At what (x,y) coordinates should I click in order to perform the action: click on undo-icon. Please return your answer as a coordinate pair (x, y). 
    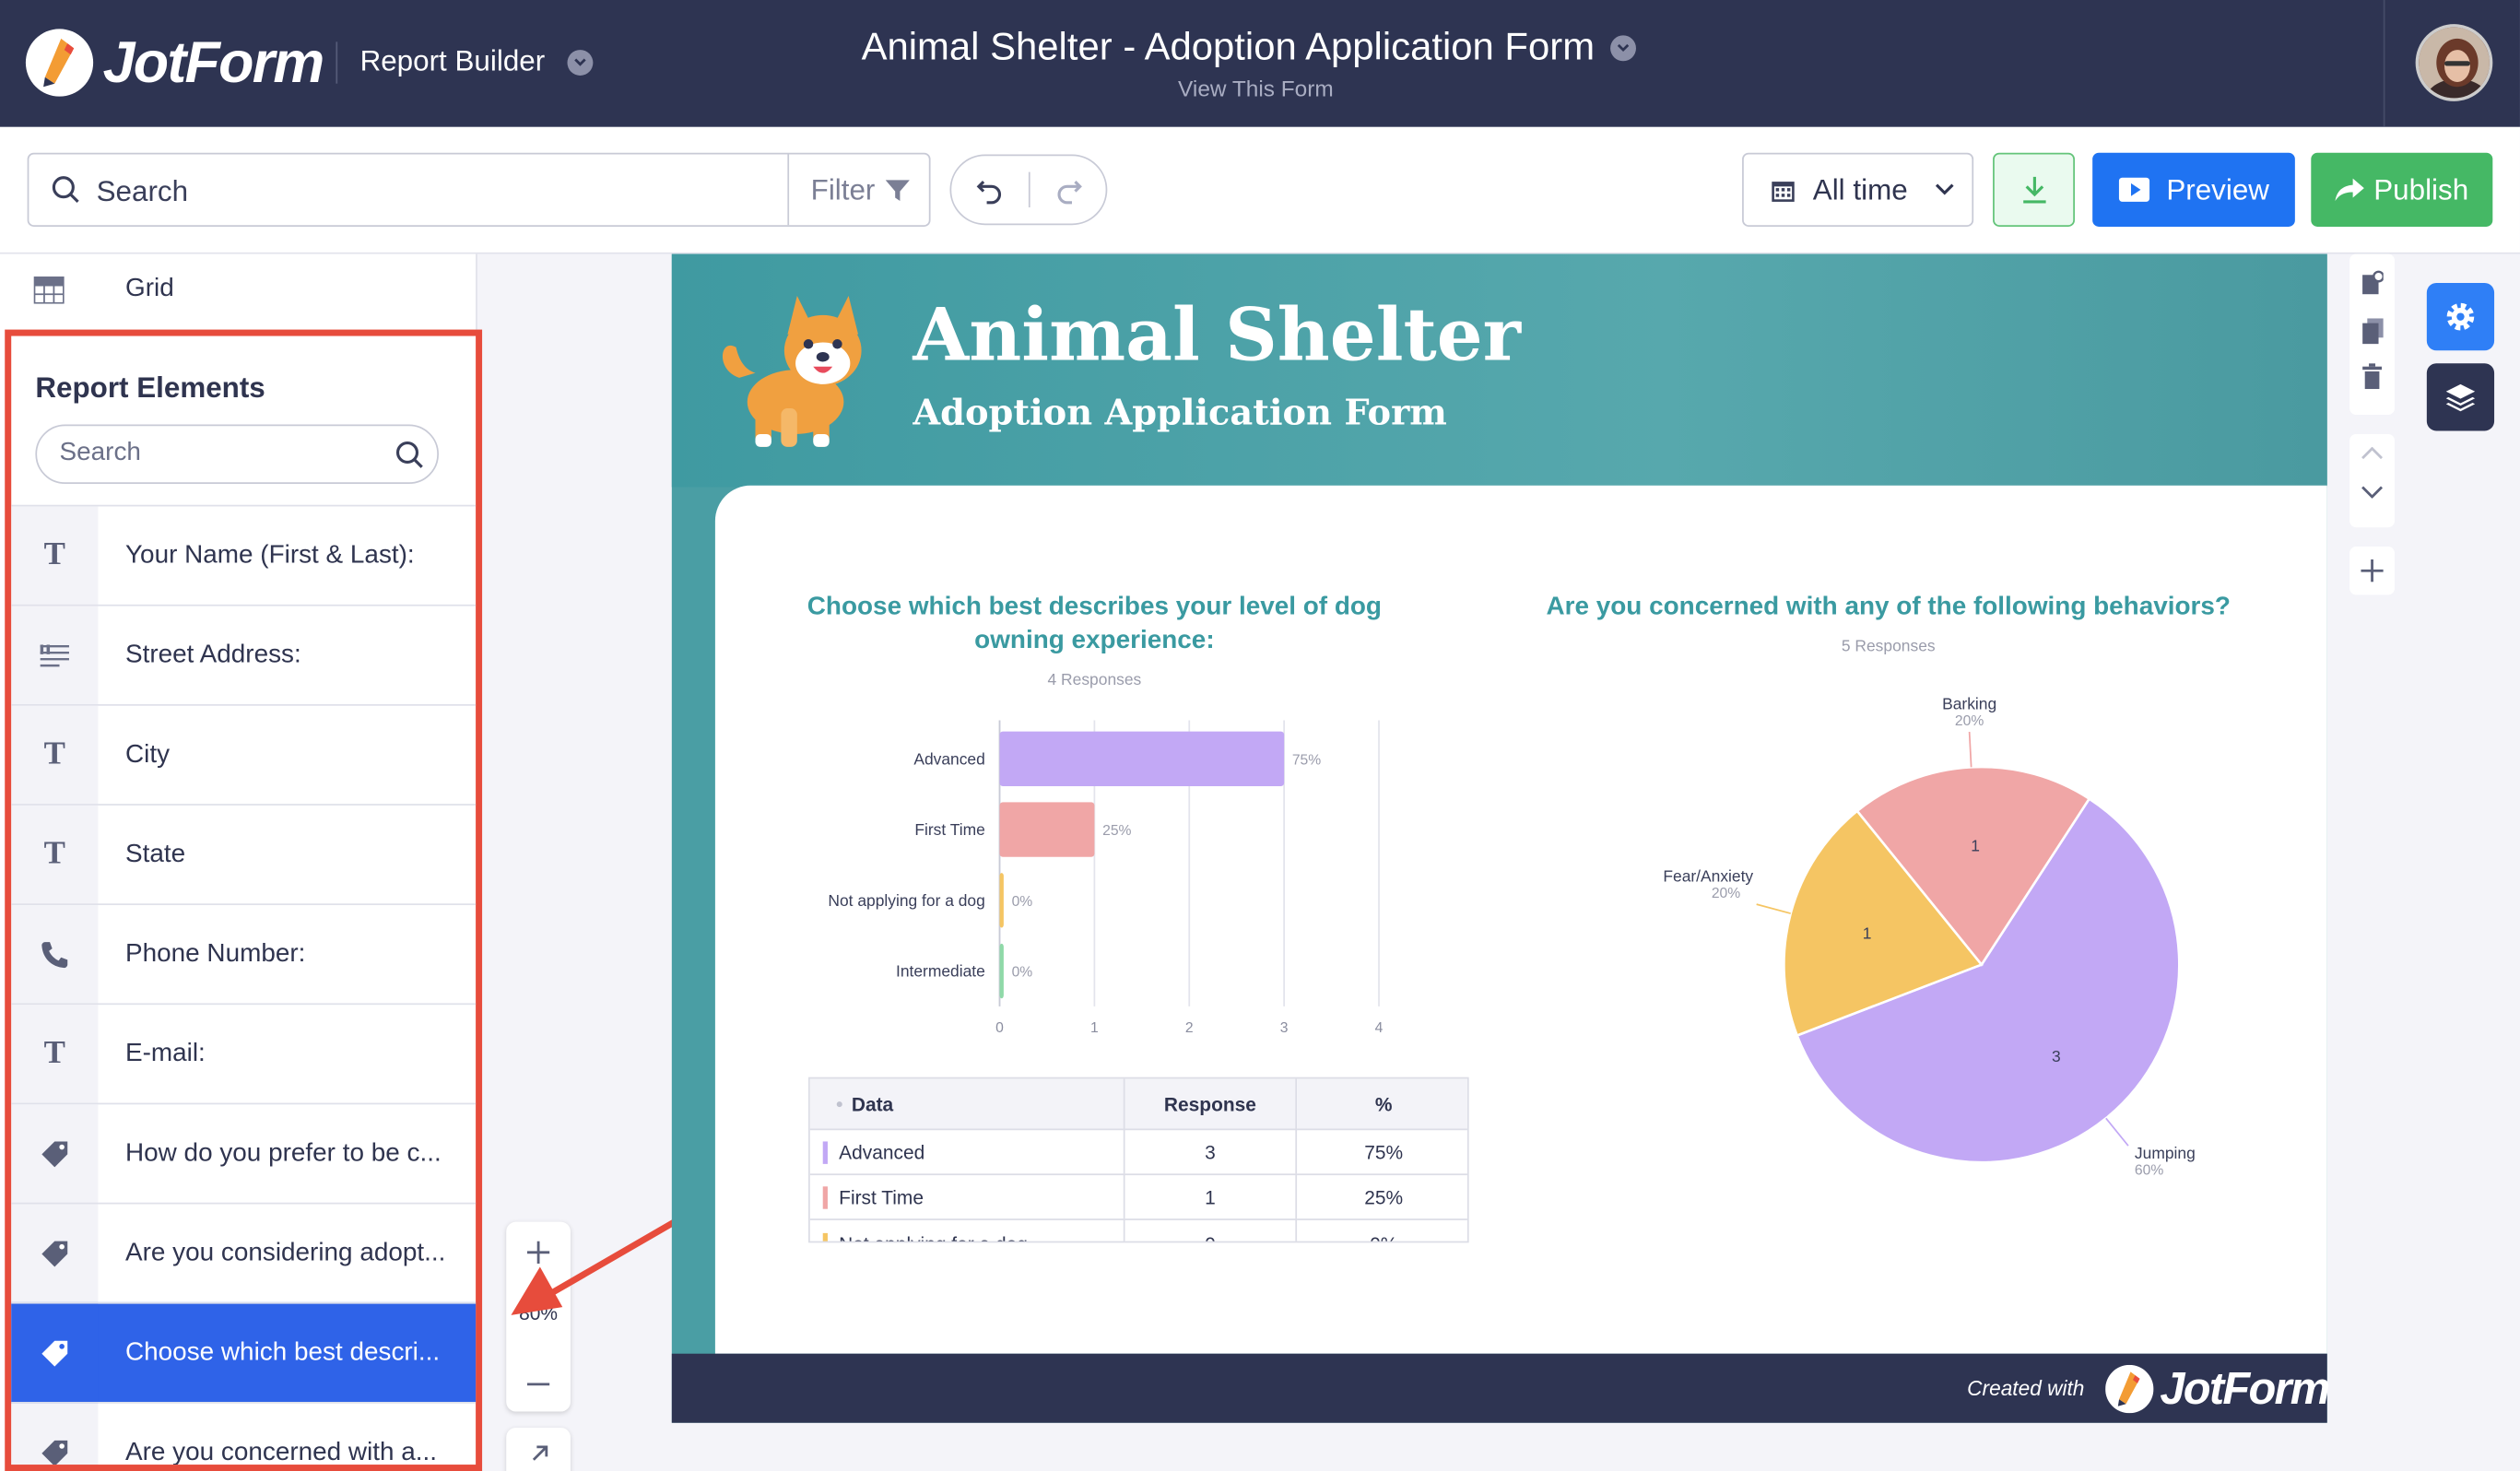
    Looking at the image, I should click on (989, 192).